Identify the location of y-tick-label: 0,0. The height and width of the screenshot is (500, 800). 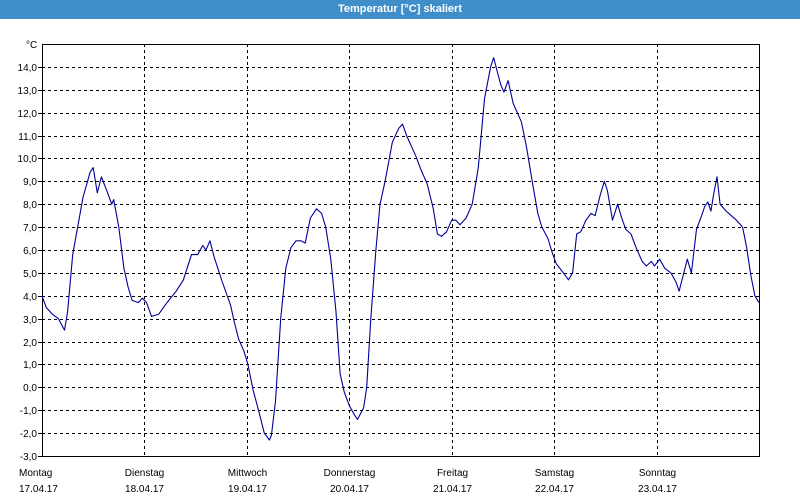
(30, 388).